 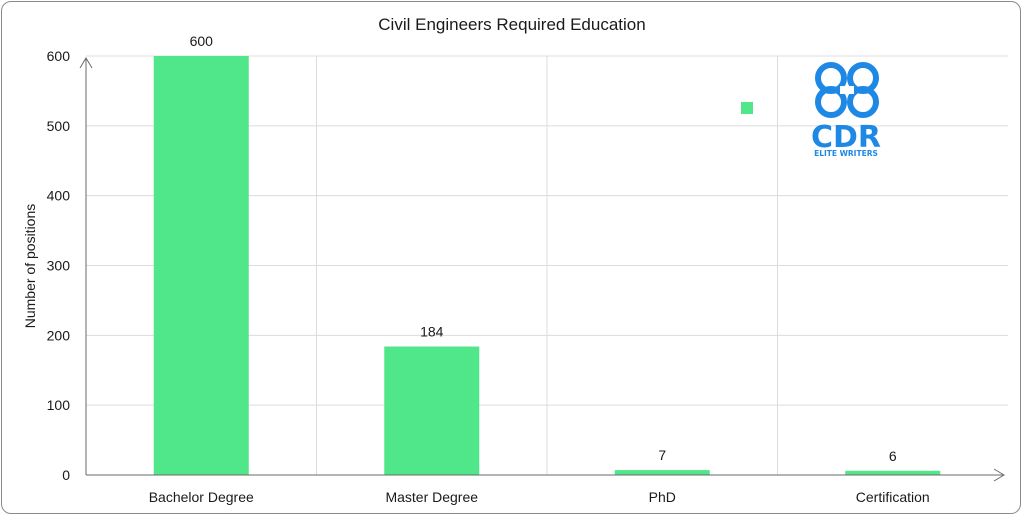 I want to click on x-tick-label: Master Degree, so click(x=431, y=497).